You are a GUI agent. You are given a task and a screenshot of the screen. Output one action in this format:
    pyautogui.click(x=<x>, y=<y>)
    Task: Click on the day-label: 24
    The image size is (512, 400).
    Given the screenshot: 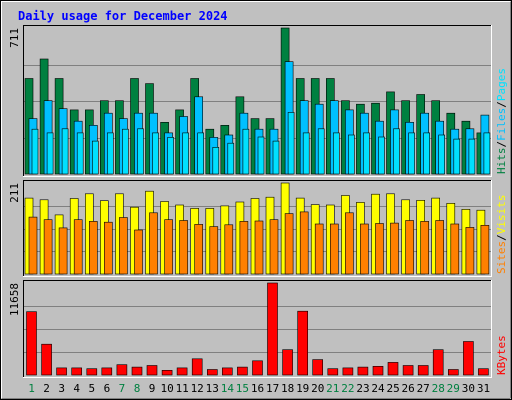 What is the action you would take?
    pyautogui.click(x=378, y=388)
    